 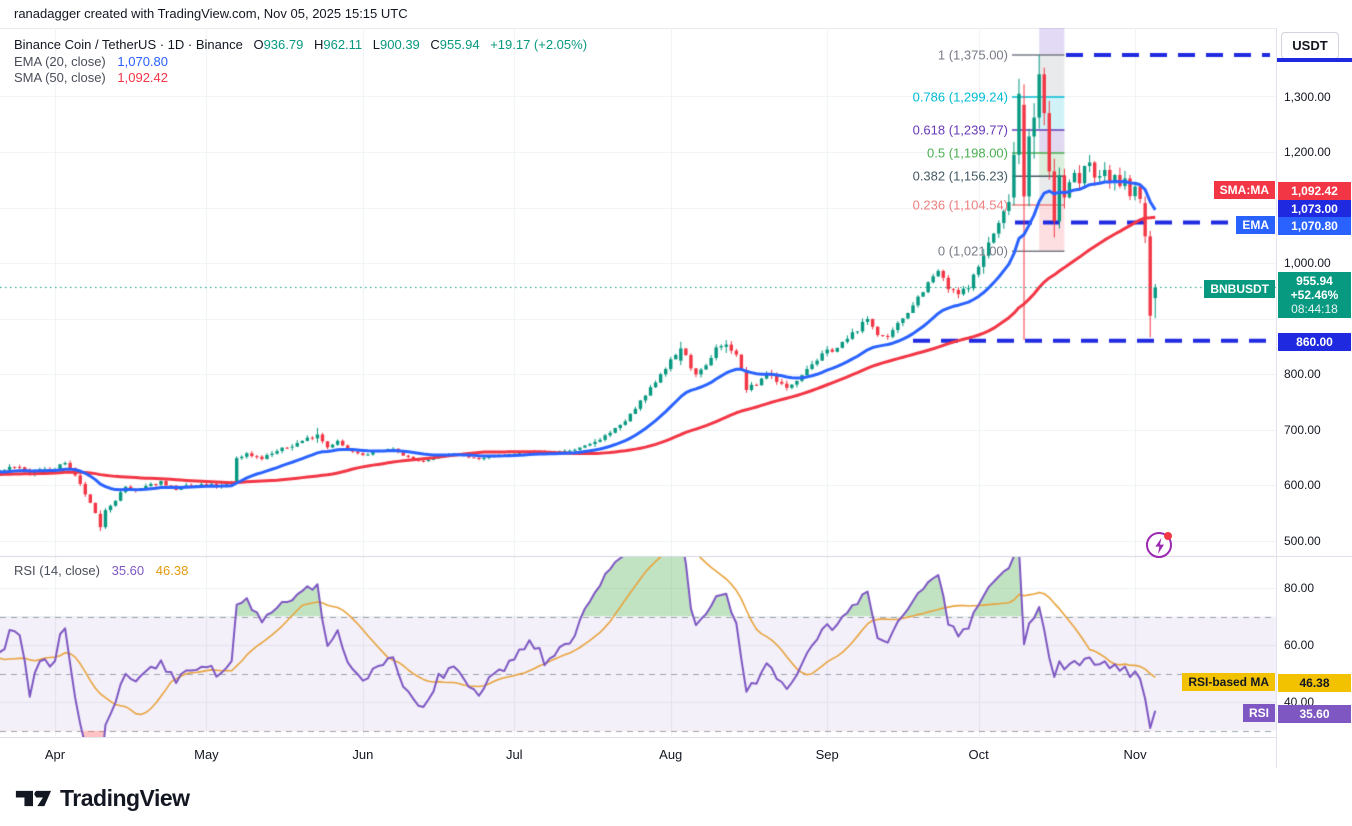 I want to click on rsi-ma-value: 46.38, so click(x=172, y=570).